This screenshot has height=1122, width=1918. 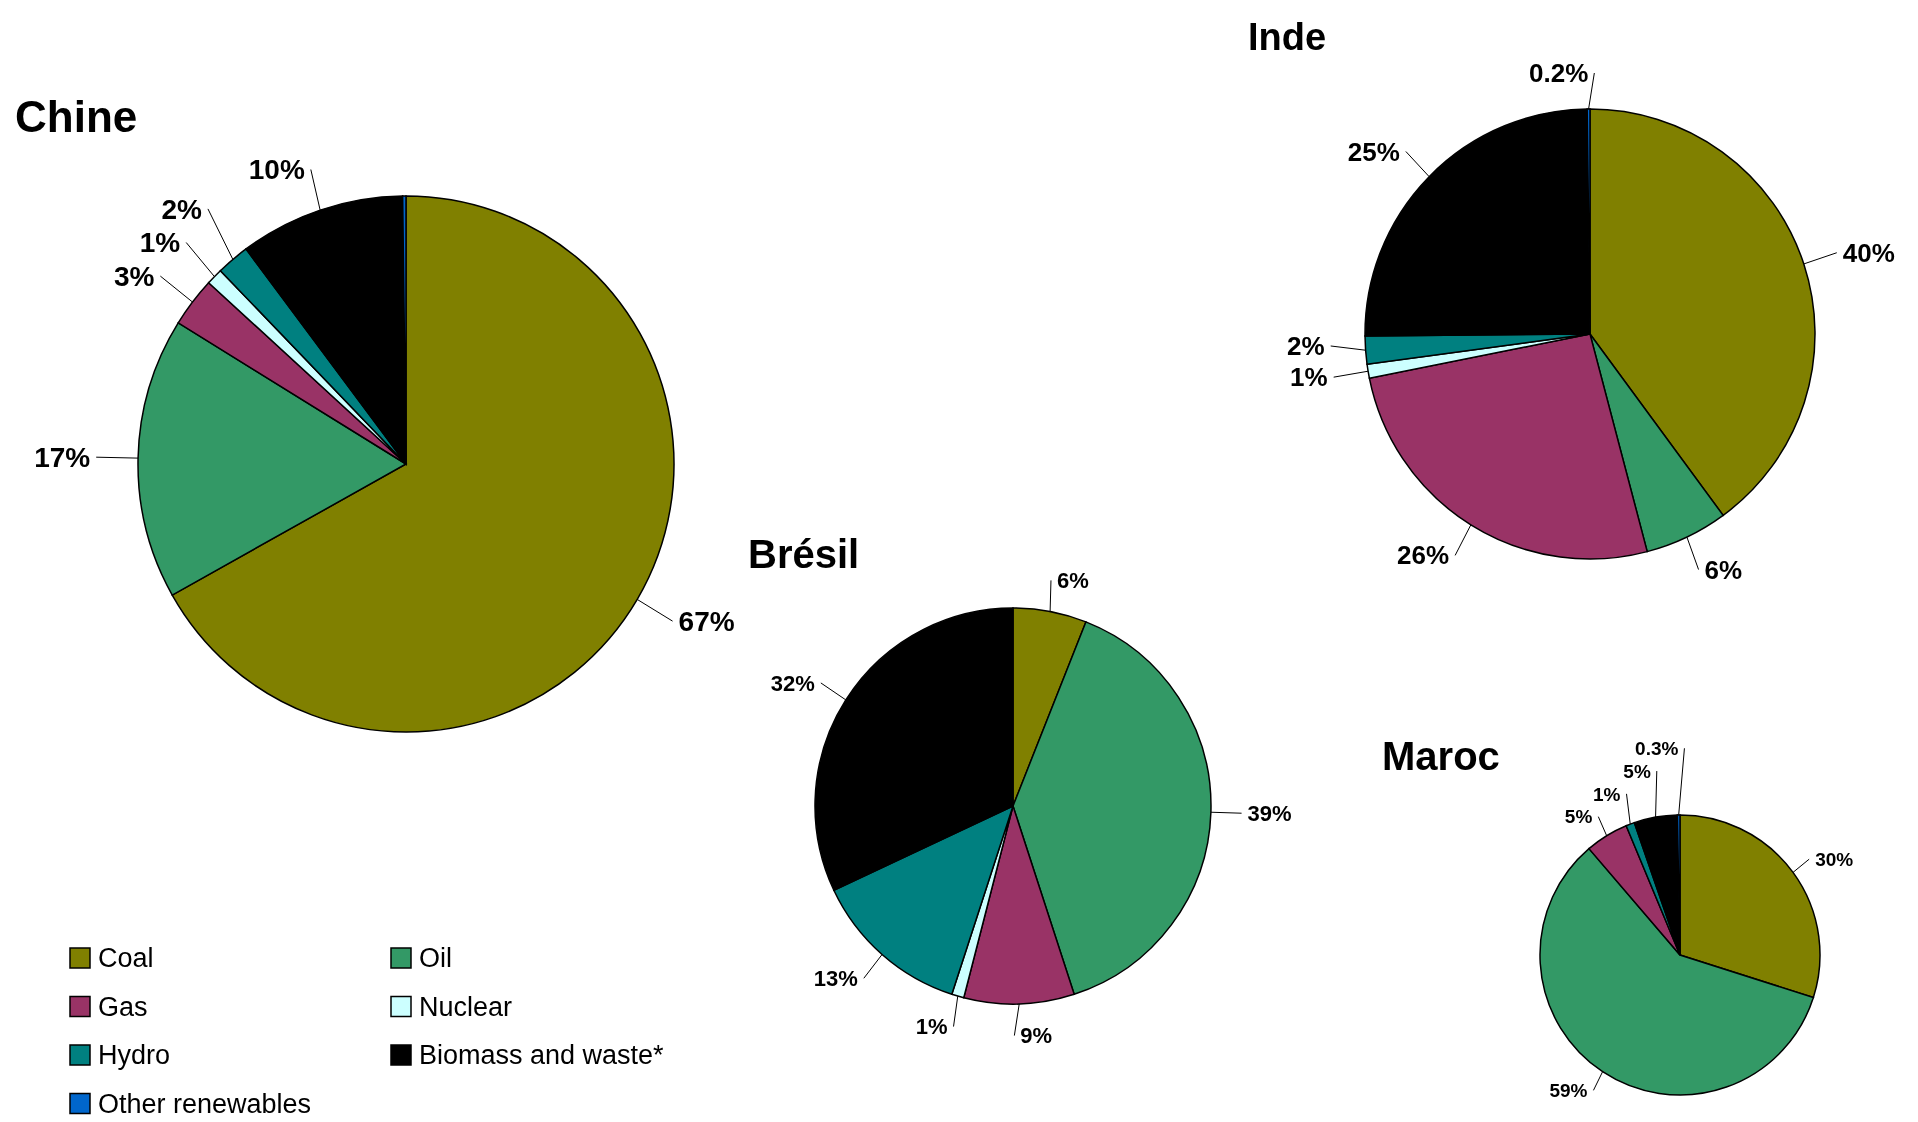 What do you see at coordinates (1441, 756) in the screenshot?
I see `chart-title: Maroc` at bounding box center [1441, 756].